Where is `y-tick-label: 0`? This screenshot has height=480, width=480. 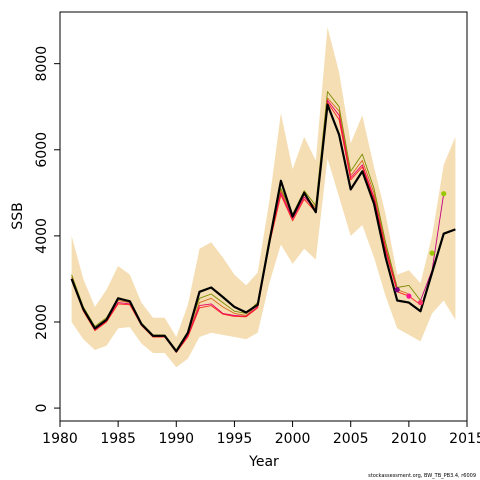 y-tick-label: 0 is located at coordinates (42, 408).